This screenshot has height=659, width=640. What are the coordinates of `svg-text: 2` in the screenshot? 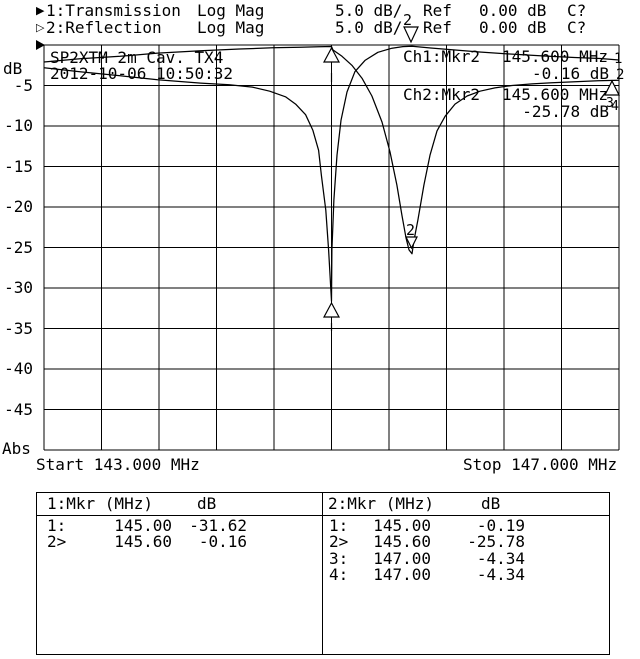 It's located at (620, 75).